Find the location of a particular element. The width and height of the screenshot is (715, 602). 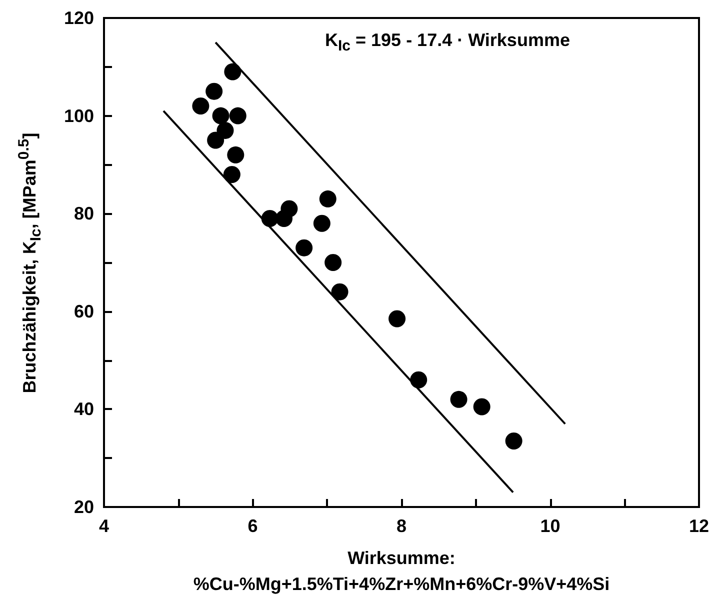

x-tick-label: 4 is located at coordinates (104, 526).